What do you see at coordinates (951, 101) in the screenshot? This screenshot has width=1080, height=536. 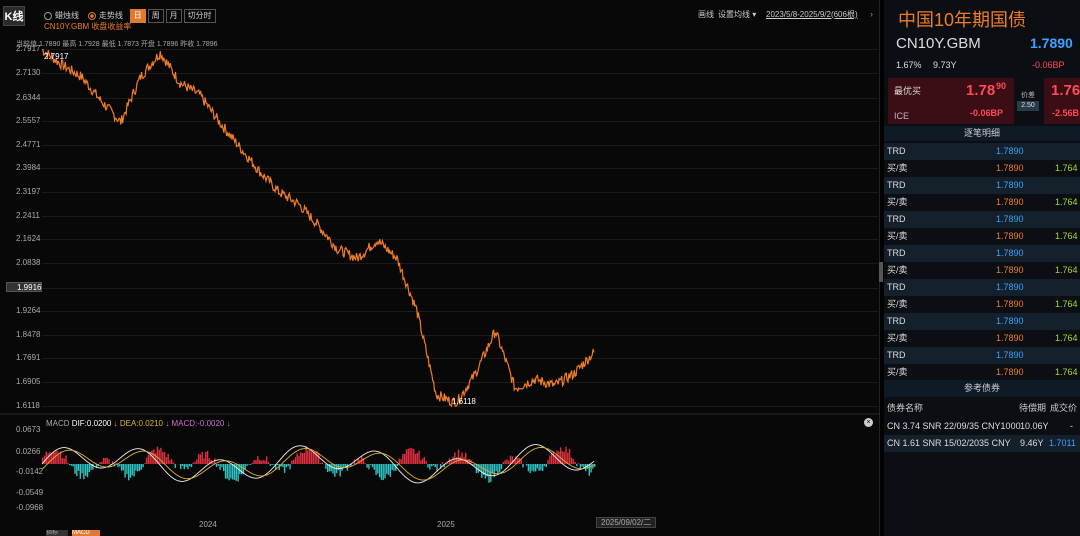 I see `best-bid-box: 最优买 1.78 90 ICE -0.06BP` at bounding box center [951, 101].